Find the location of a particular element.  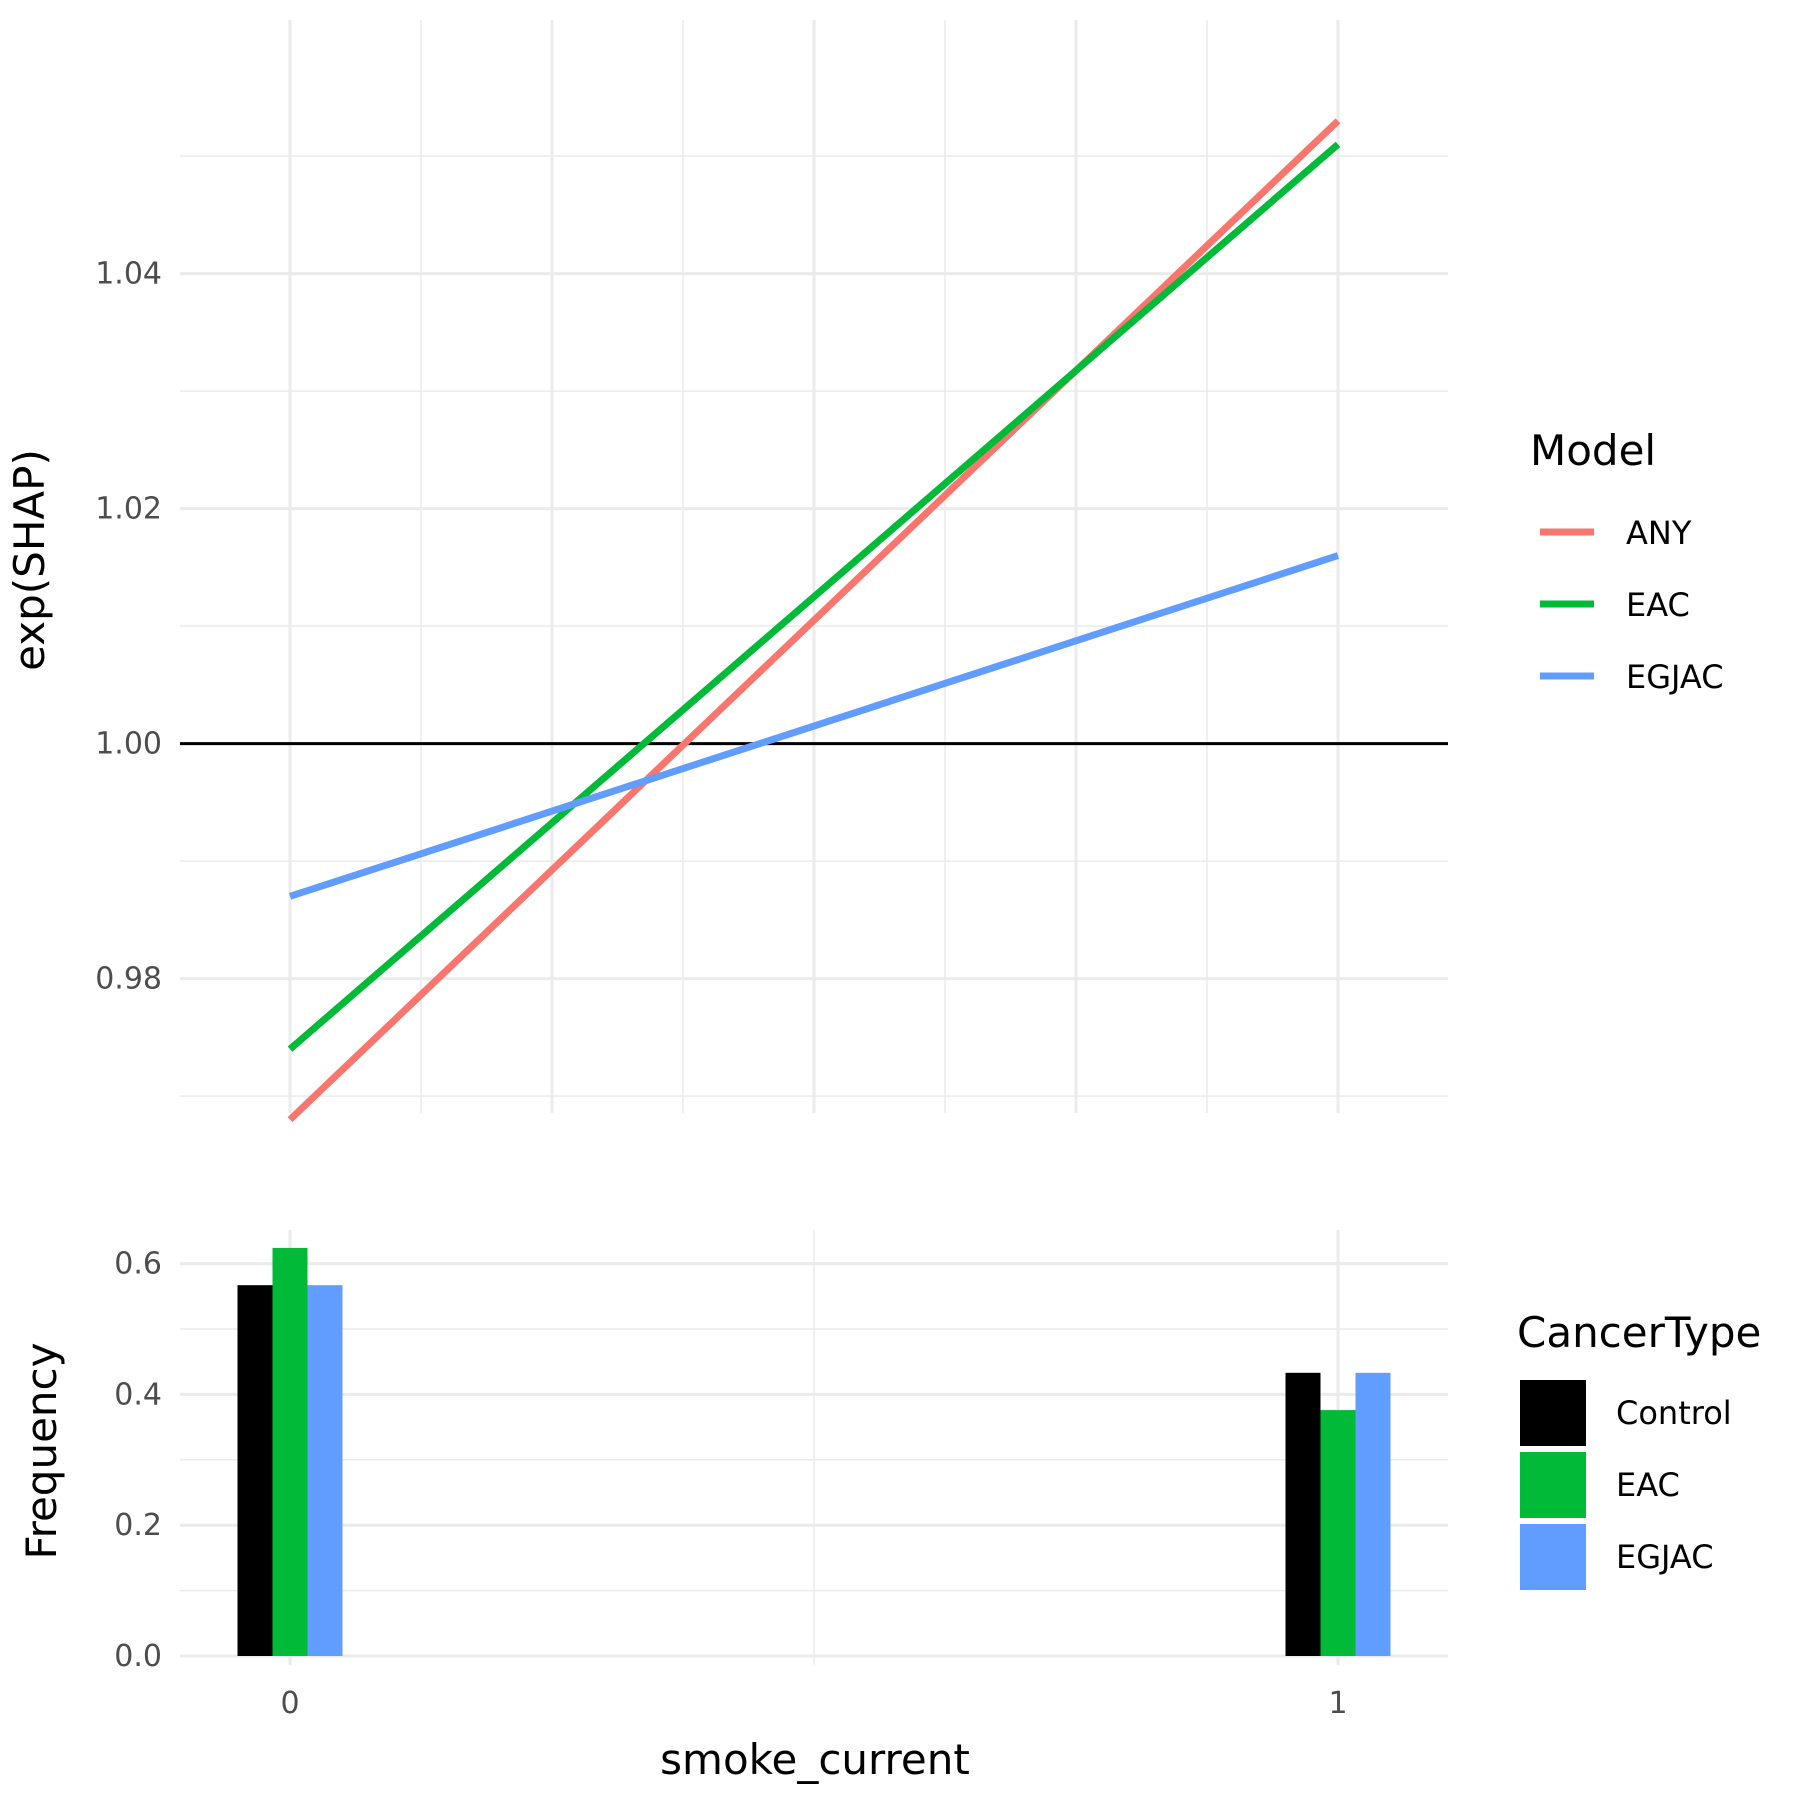

cancertype-legend-title: CancerType is located at coordinates (1639, 1332).